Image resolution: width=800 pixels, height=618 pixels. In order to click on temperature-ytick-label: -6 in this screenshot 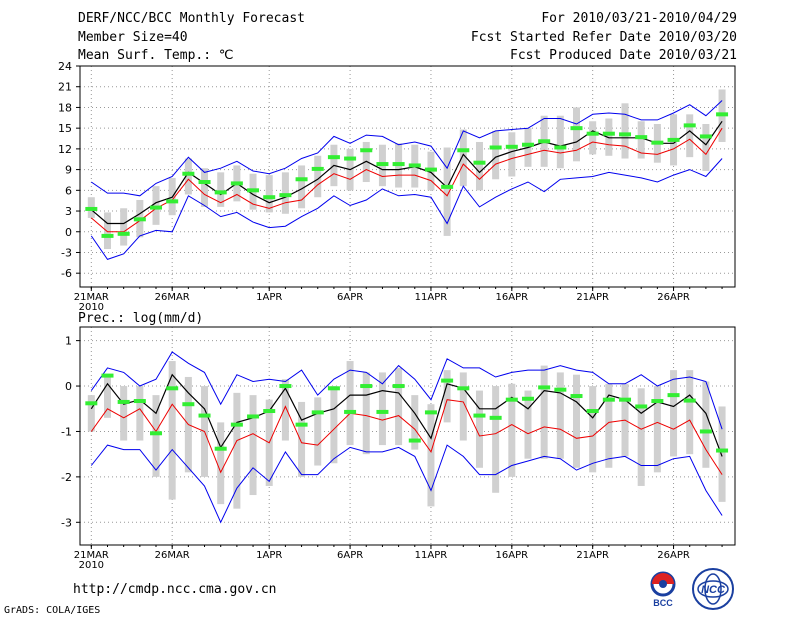, I will do `click(66, 273)`.